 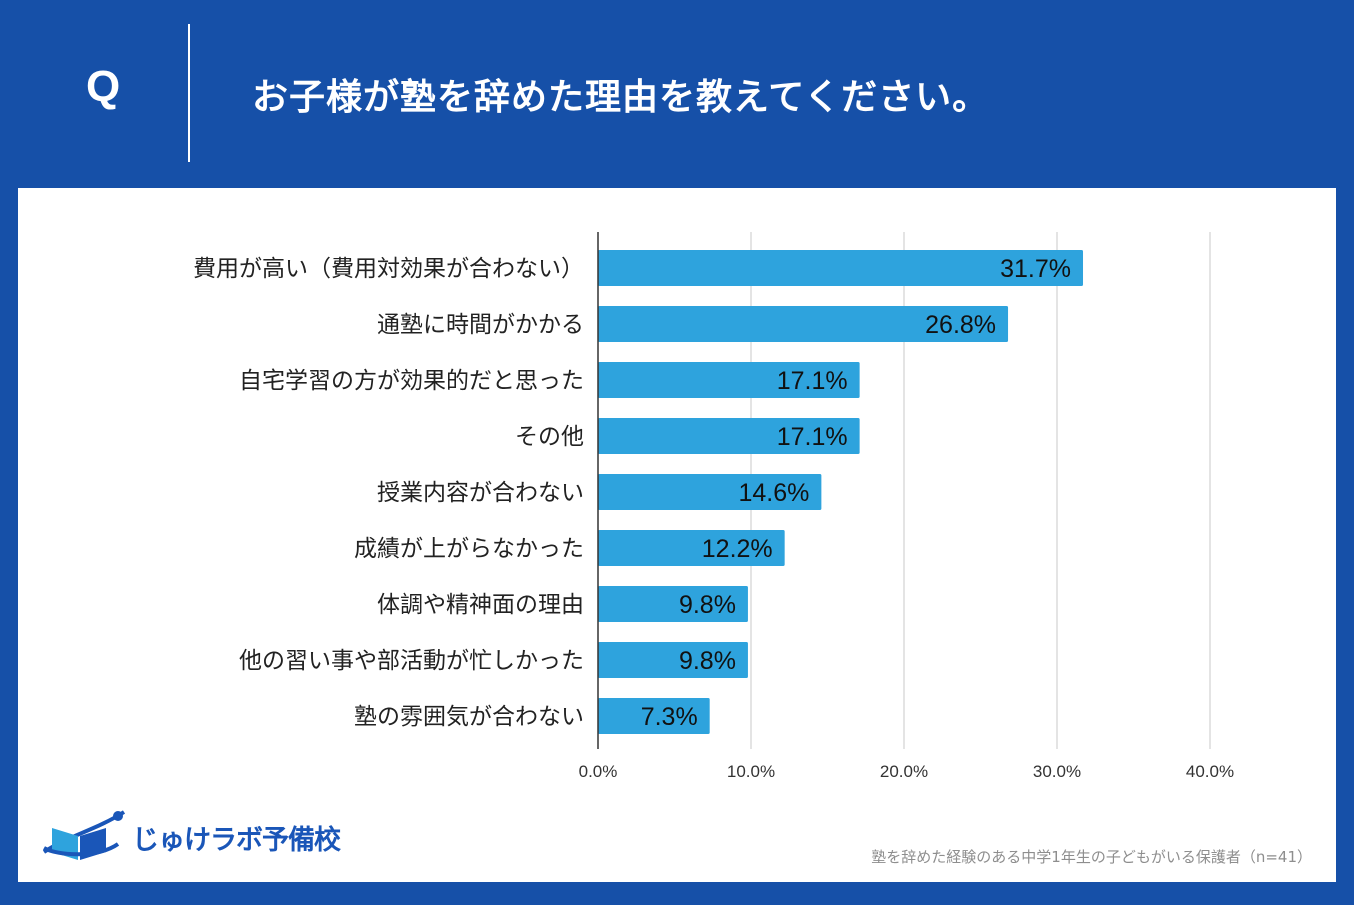 I want to click on data-label: 26.8%, so click(x=960, y=325).